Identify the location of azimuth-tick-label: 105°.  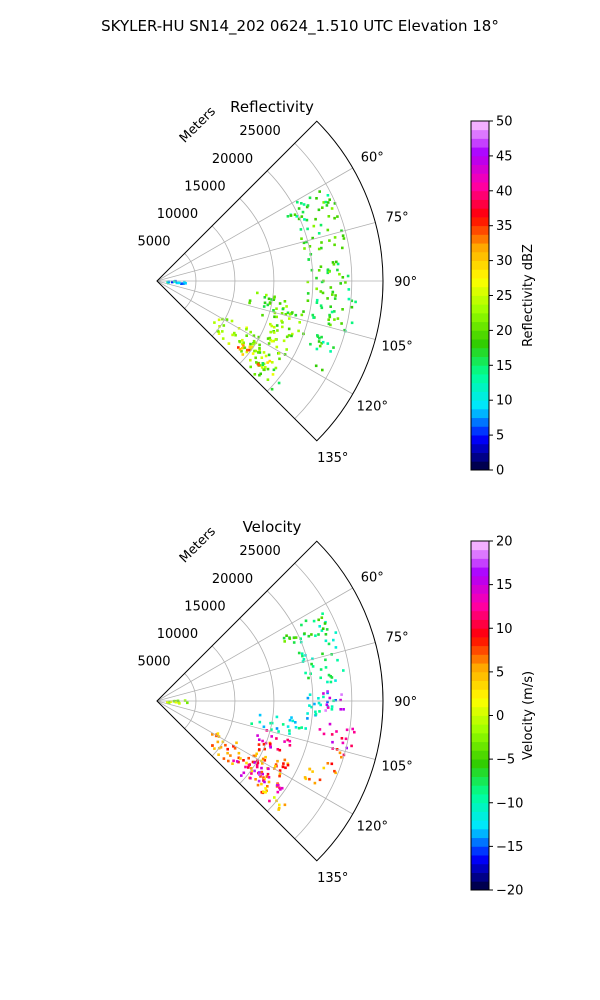
(396, 346).